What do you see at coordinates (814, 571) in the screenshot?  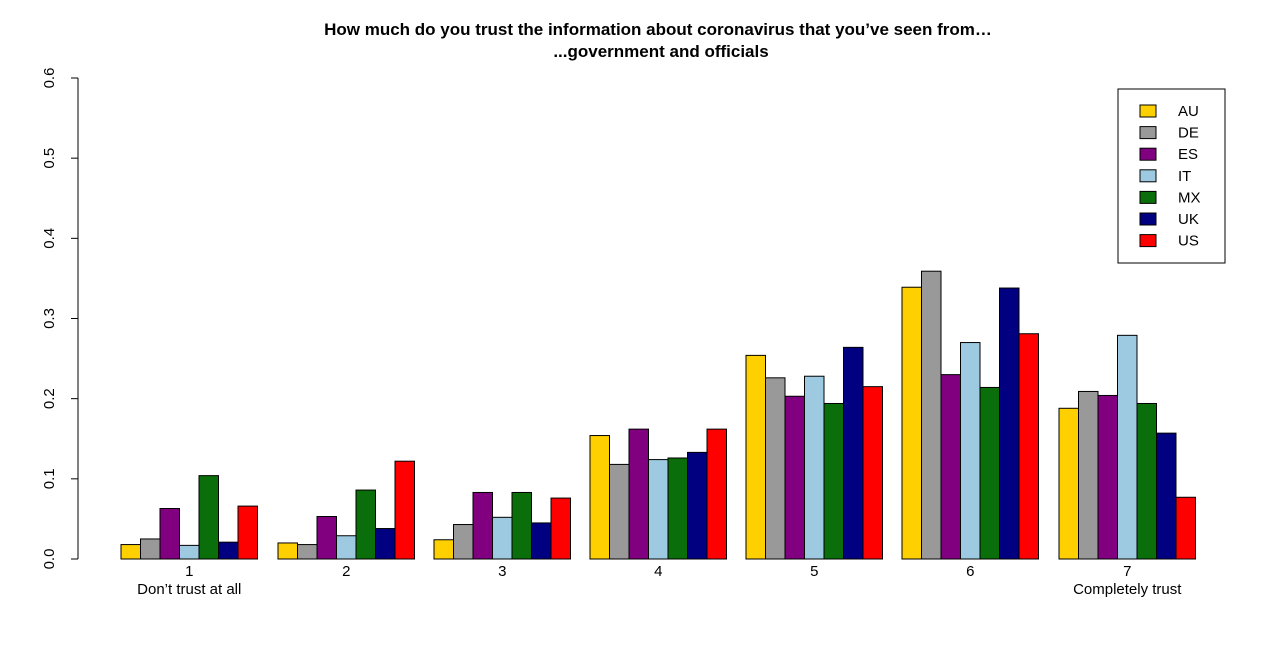 I see `x-tick-label: 5` at bounding box center [814, 571].